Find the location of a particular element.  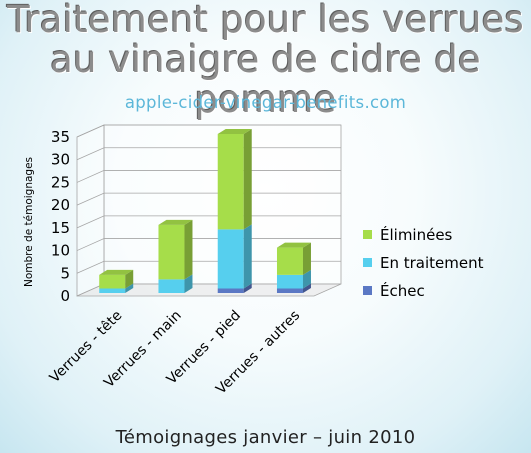

y-tick-label: 0 is located at coordinates (65, 296).